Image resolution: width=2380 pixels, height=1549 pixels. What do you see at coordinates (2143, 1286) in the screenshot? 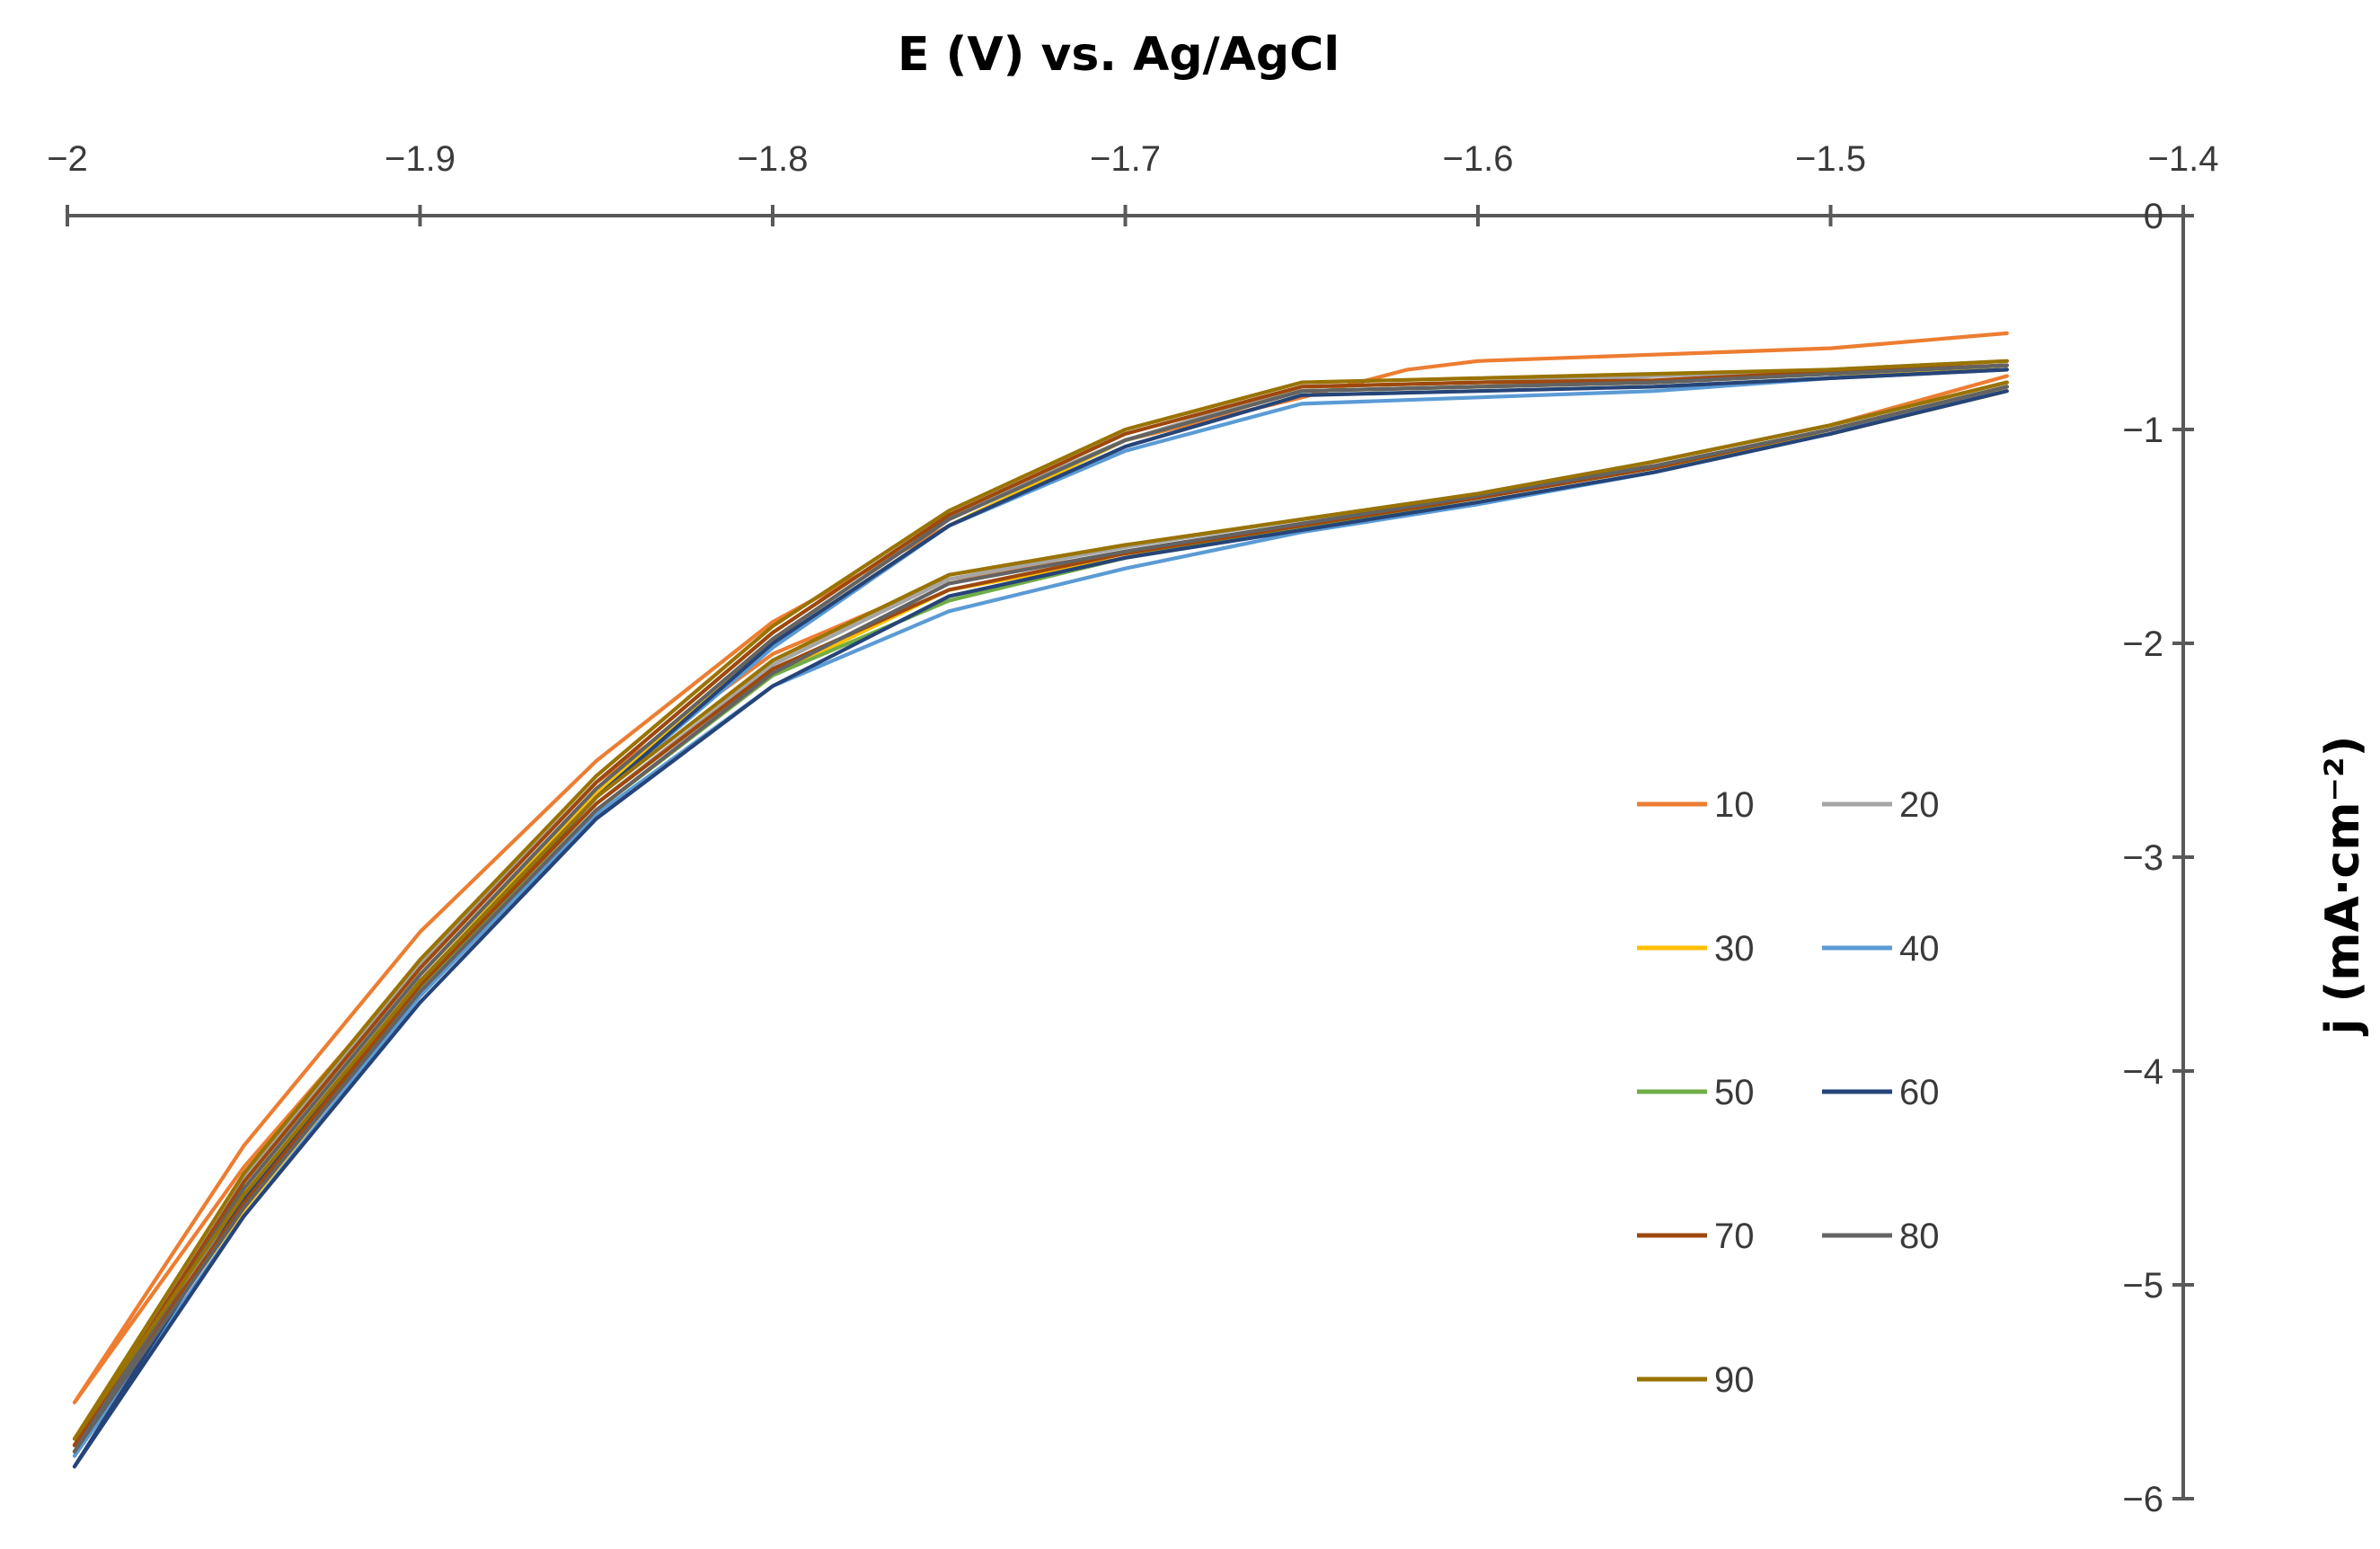
I see `y-tick-label: −5` at bounding box center [2143, 1286].